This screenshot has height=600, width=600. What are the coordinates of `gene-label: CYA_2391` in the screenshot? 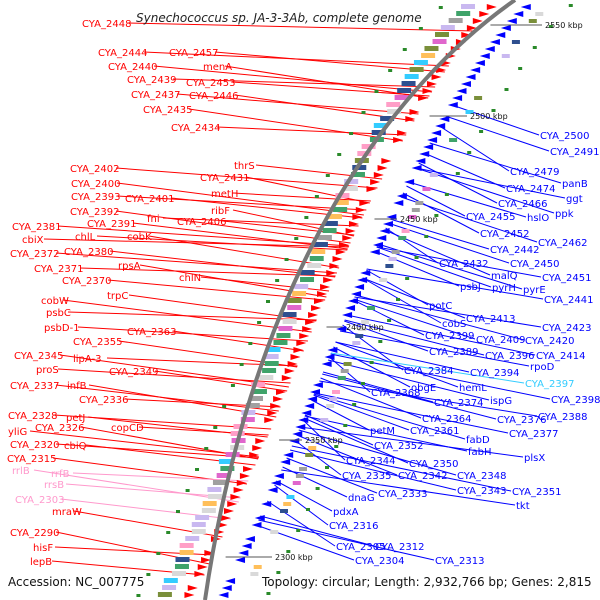 It's located at (111, 224).